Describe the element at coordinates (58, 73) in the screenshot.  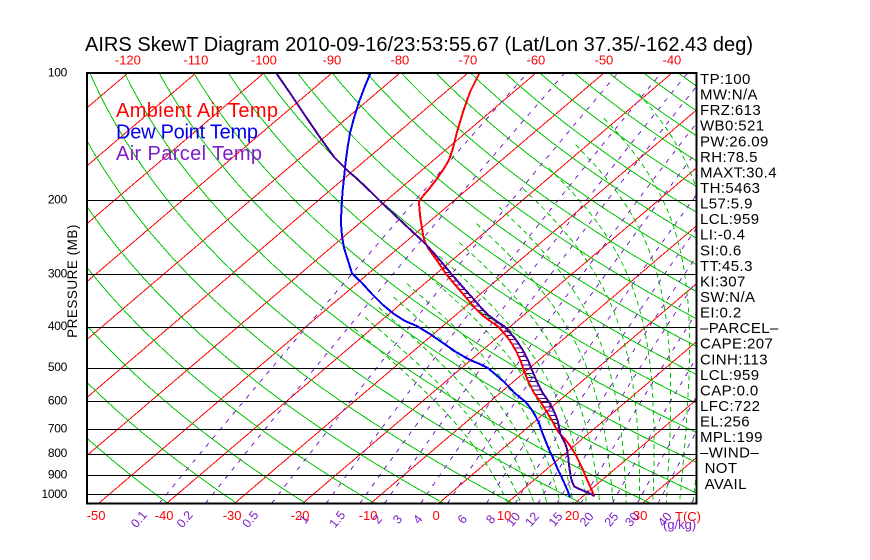
I see `svg-text: 100` at that location.